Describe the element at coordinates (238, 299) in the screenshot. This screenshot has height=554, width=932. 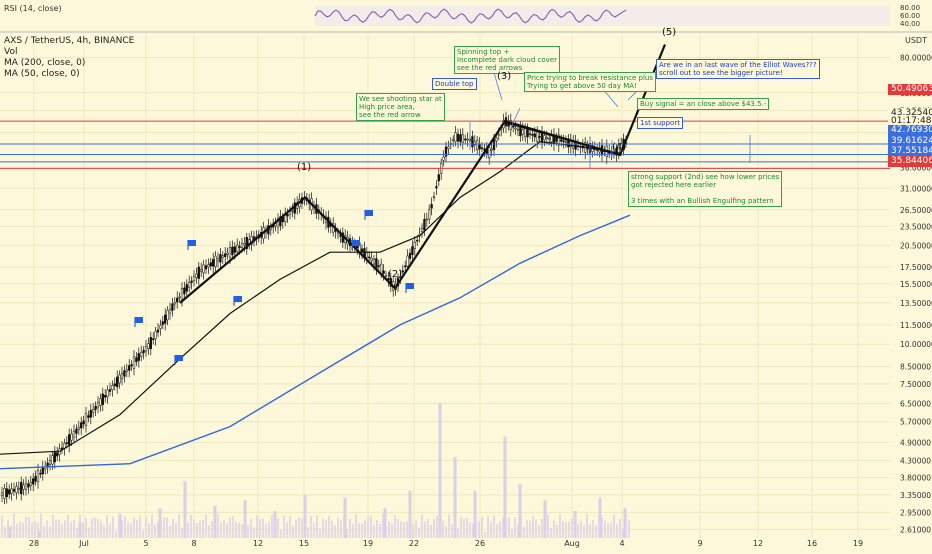
I see `flag-marker` at that location.